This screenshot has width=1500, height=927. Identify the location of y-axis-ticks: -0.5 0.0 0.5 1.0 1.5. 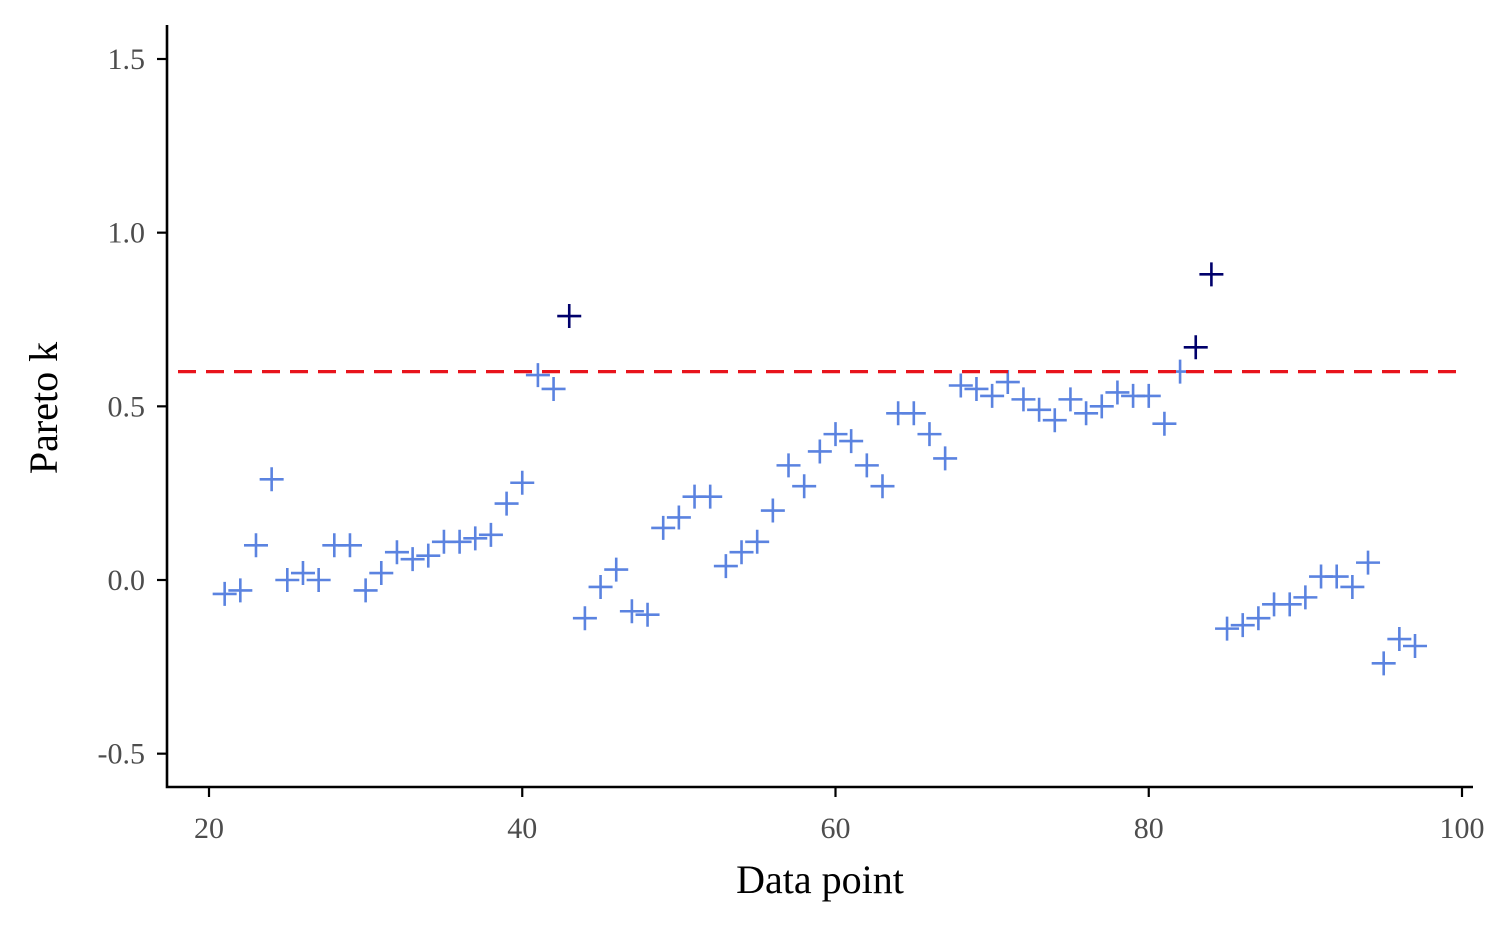
(132, 407).